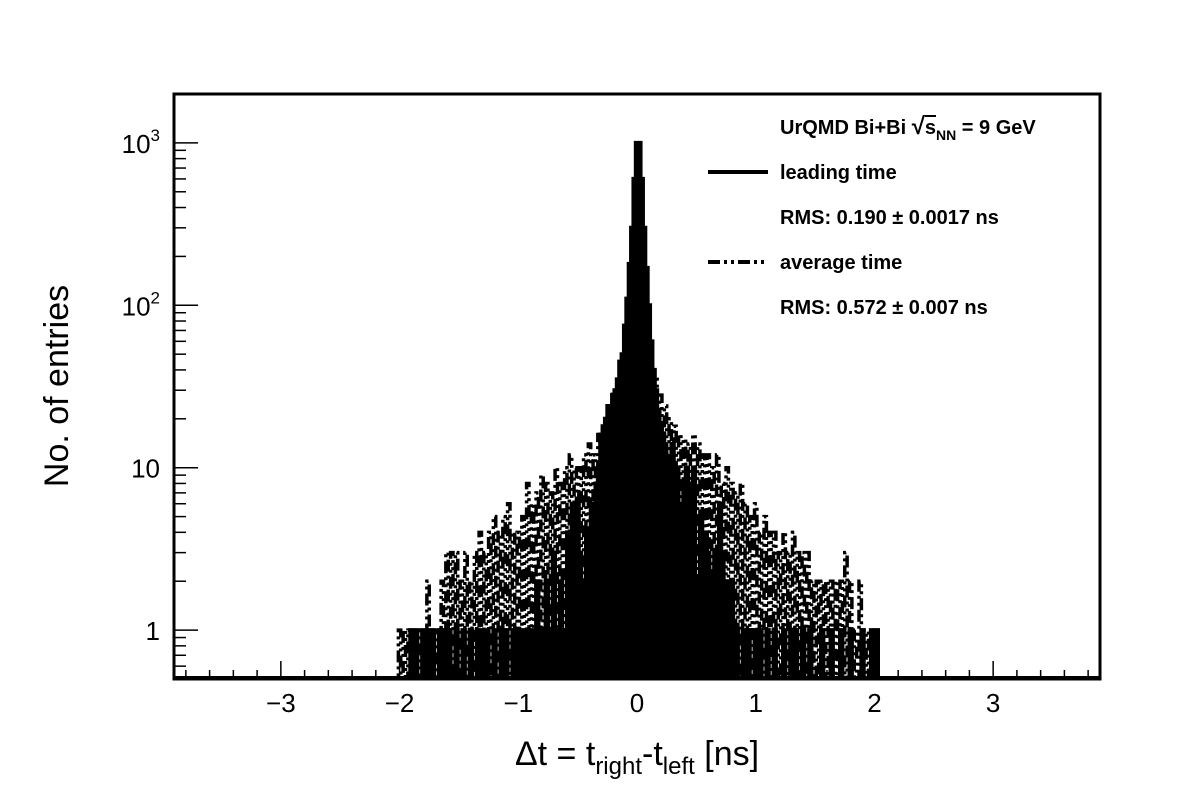  Describe the element at coordinates (141, 142) in the screenshot. I see `y-tick-label: 10³` at that location.